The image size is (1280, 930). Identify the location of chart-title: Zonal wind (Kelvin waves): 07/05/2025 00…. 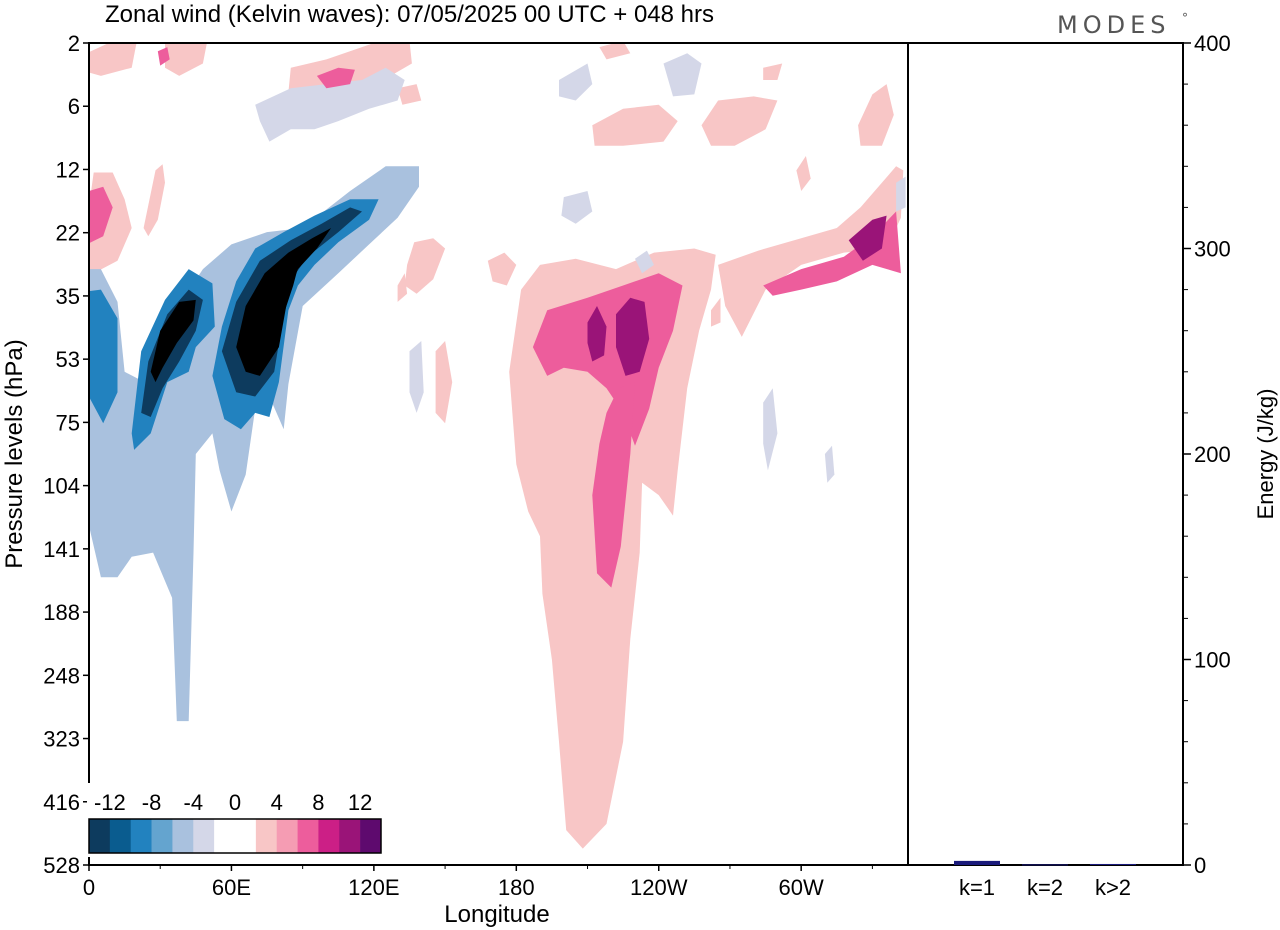
(409, 14).